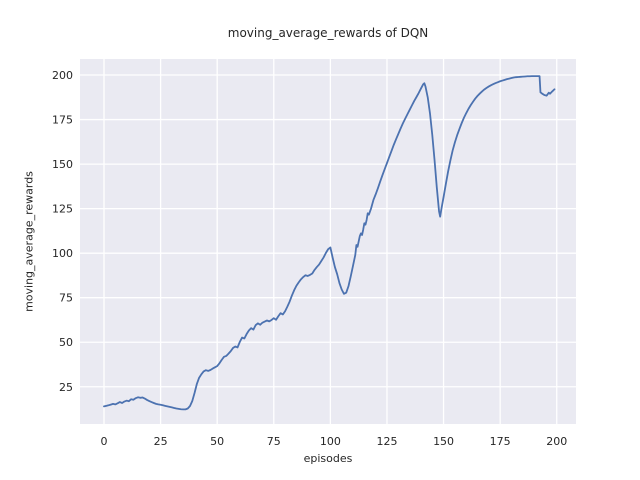  Describe the element at coordinates (500, 441) in the screenshot. I see `x-tick-label: 175` at that location.